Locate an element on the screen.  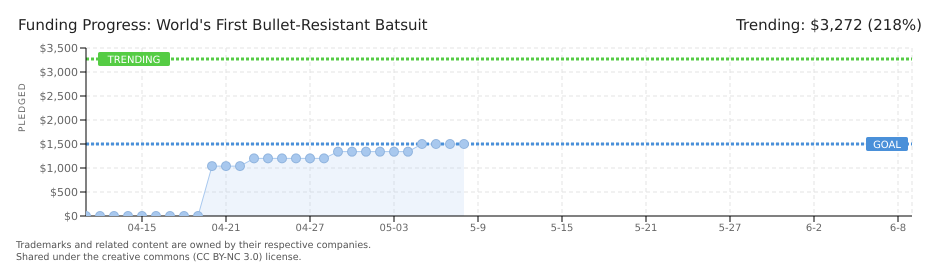
y-tick-label: $2,500 is located at coordinates (59, 96).